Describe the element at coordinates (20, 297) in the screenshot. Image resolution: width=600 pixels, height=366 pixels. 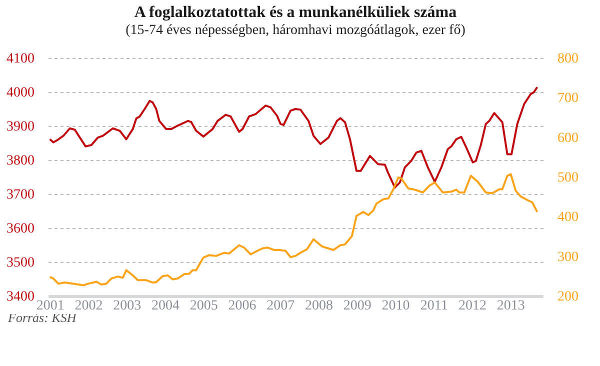
I see `y-tick-label: 3400` at that location.